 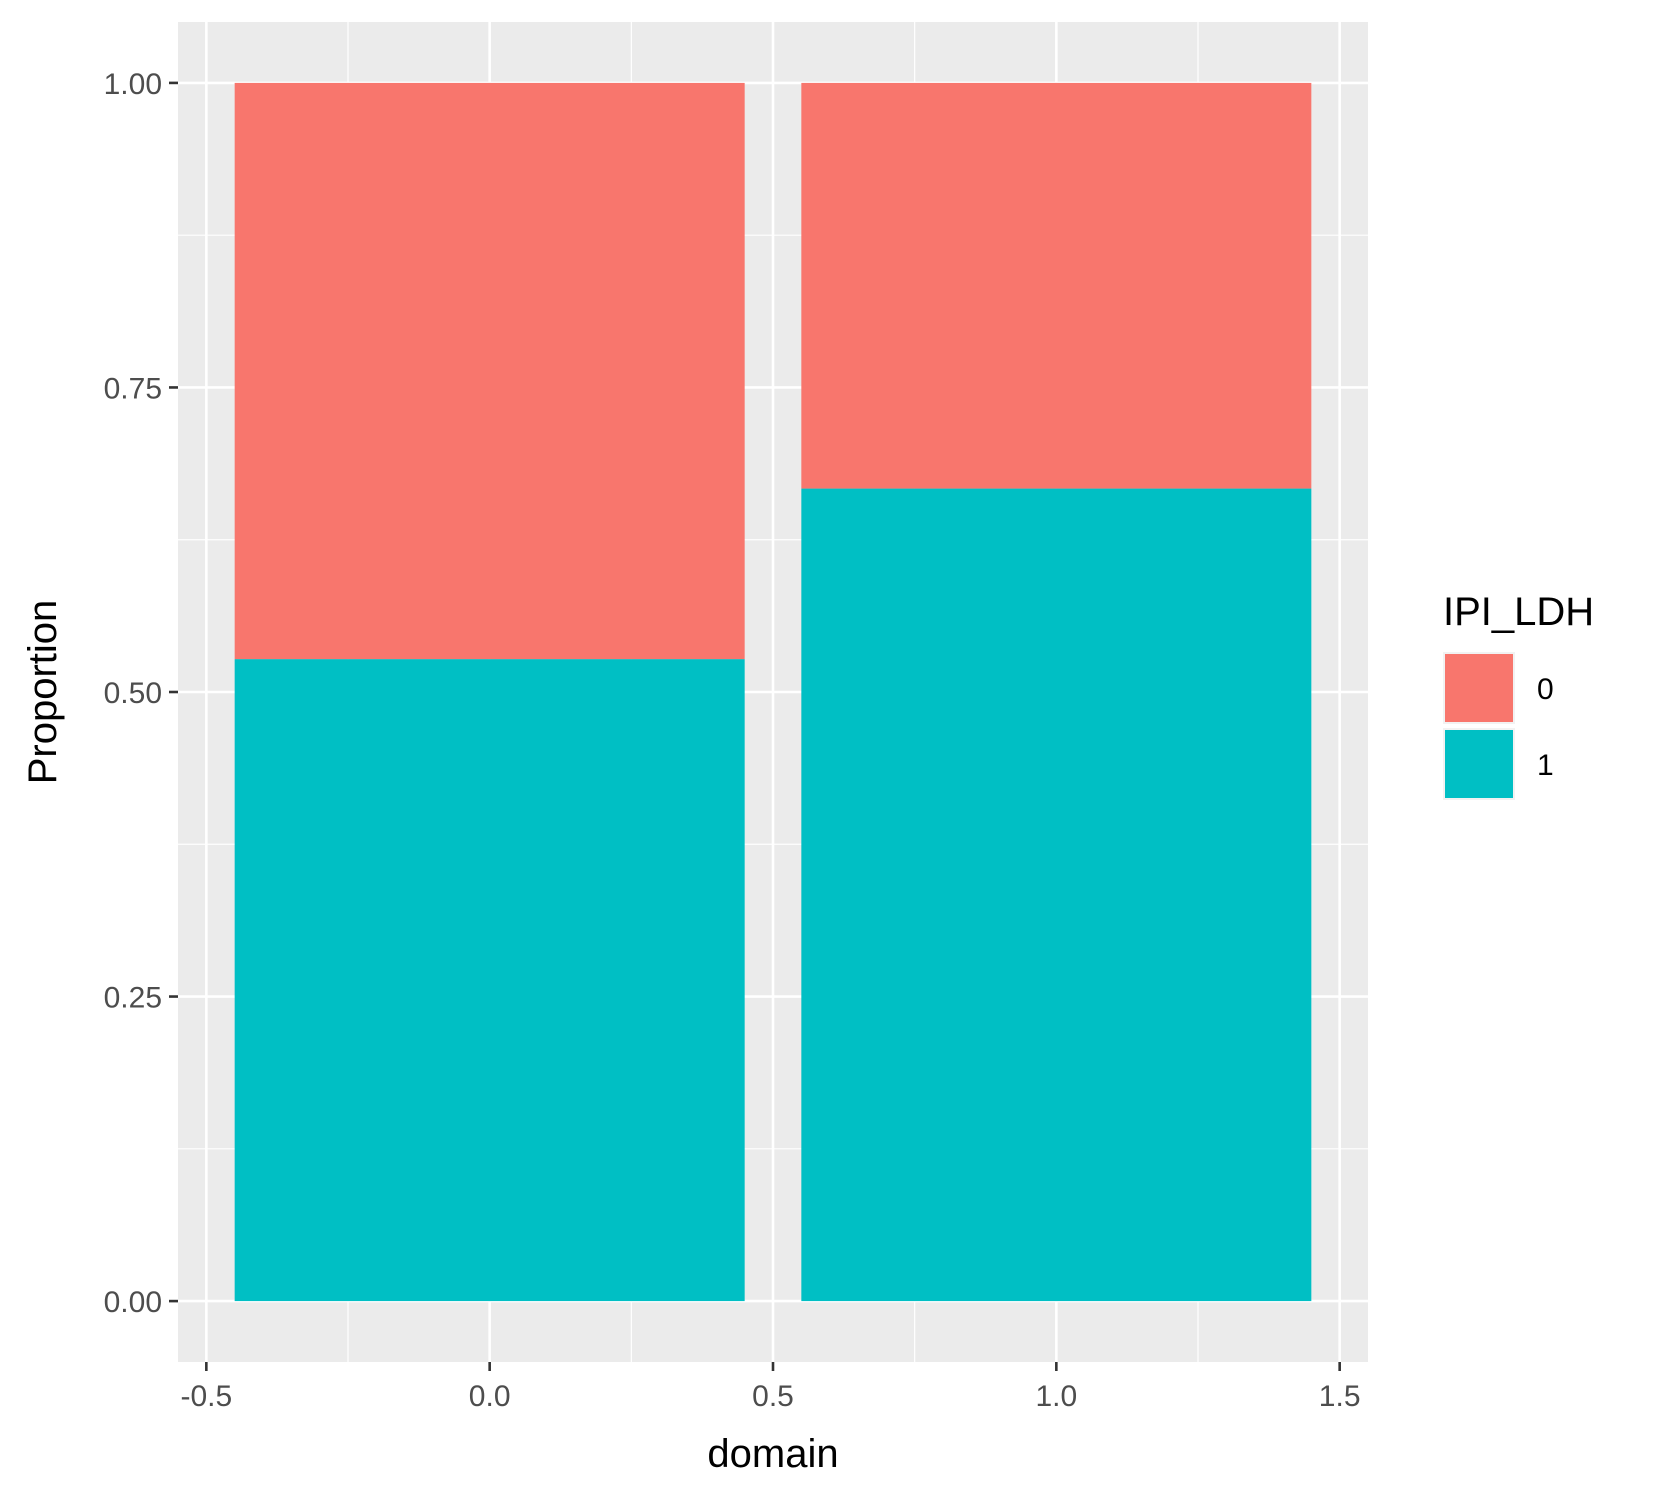 What do you see at coordinates (1545, 765) in the screenshot?
I see `legend-label: 1` at bounding box center [1545, 765].